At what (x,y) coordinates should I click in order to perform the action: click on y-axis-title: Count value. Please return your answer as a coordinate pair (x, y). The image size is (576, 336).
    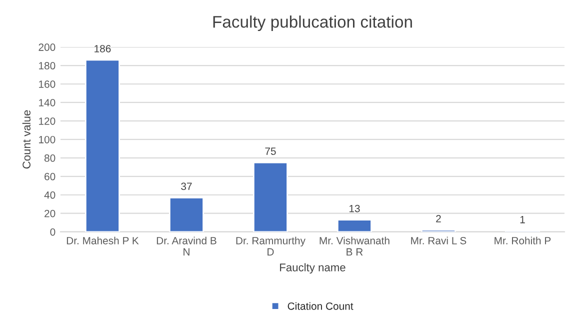
    Looking at the image, I should click on (26, 139).